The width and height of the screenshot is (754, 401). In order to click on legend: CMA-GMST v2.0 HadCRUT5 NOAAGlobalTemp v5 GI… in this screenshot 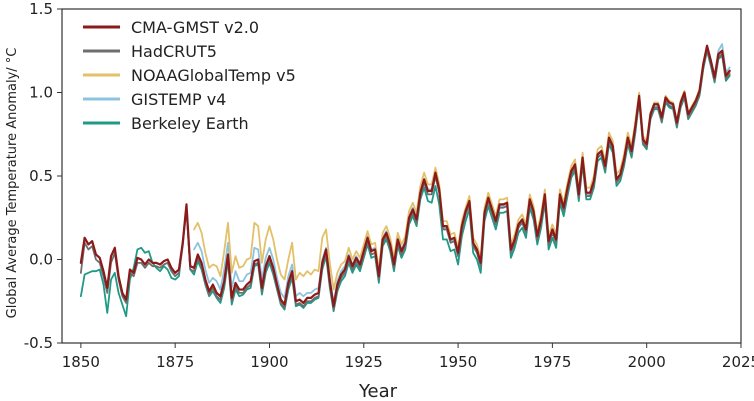, I will do `click(189, 75)`.